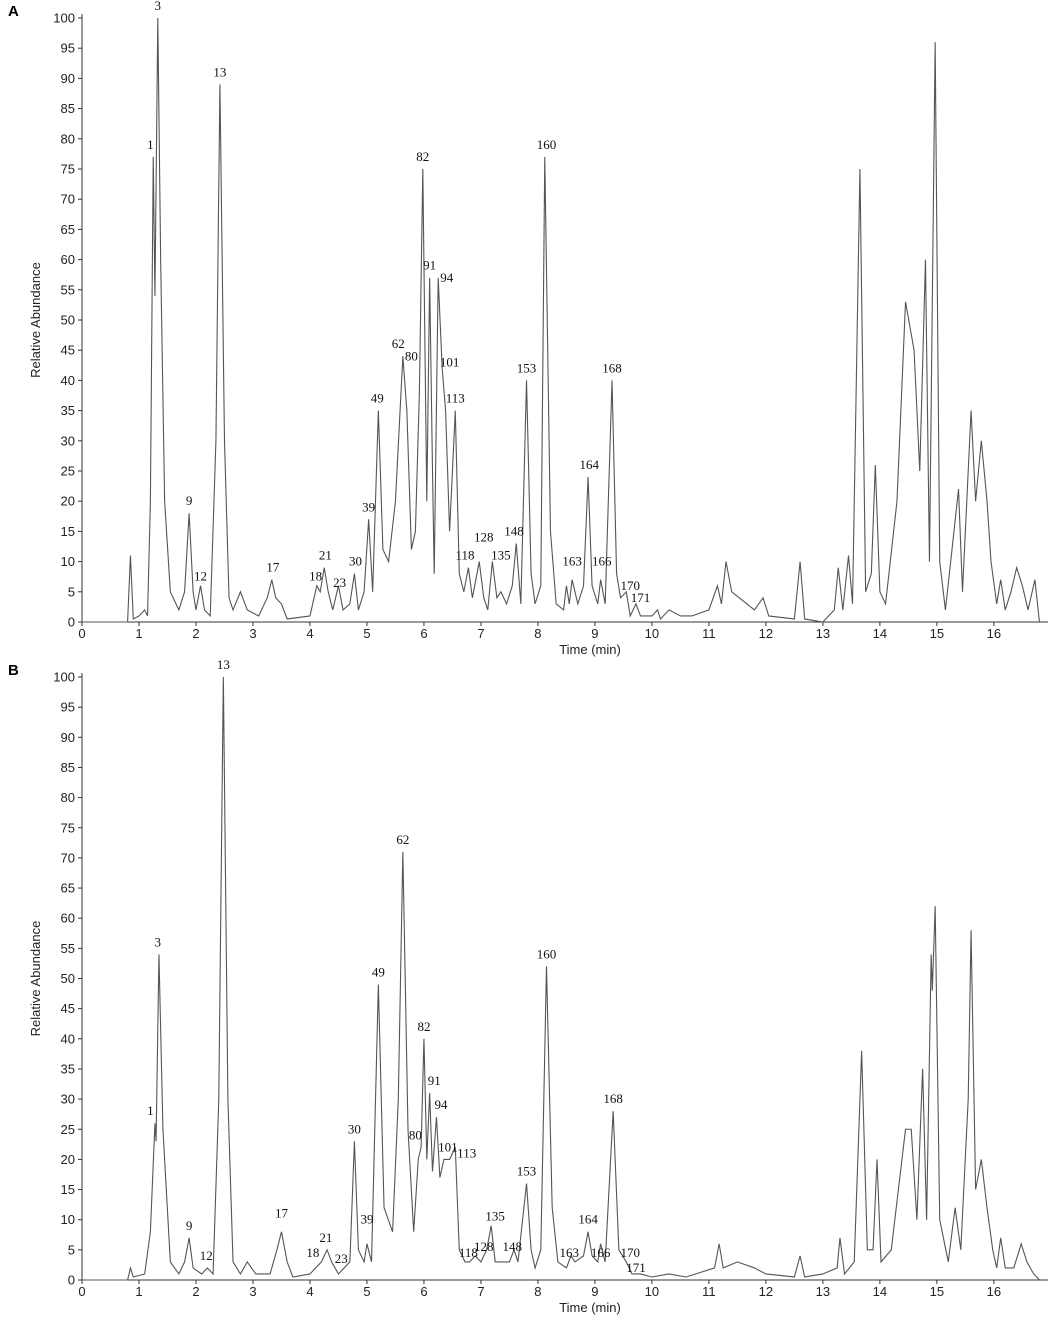 The image size is (1054, 1339). Describe the element at coordinates (68, 767) in the screenshot. I see `y-tick-label: 85` at that location.